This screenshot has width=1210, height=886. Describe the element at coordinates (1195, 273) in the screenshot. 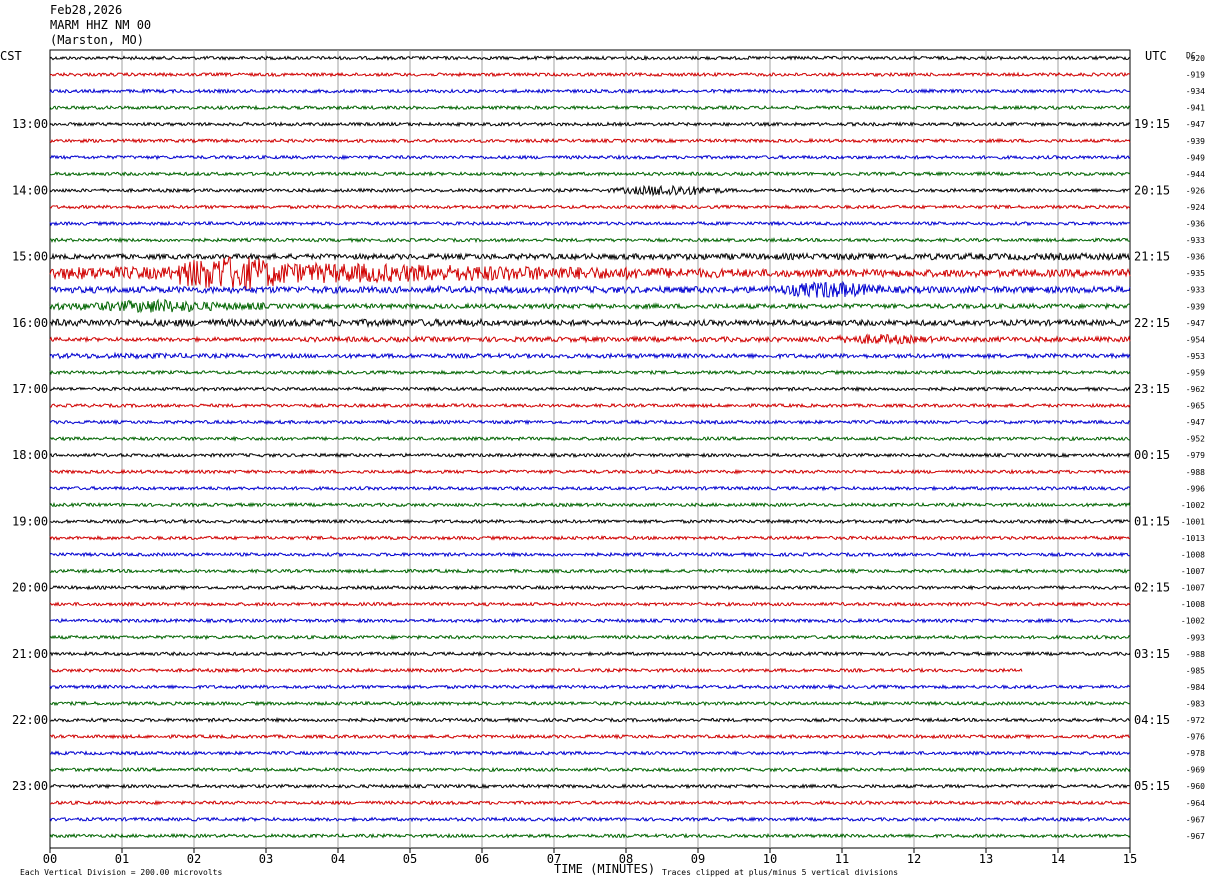

I see `dc-offset-label: -935` at that location.